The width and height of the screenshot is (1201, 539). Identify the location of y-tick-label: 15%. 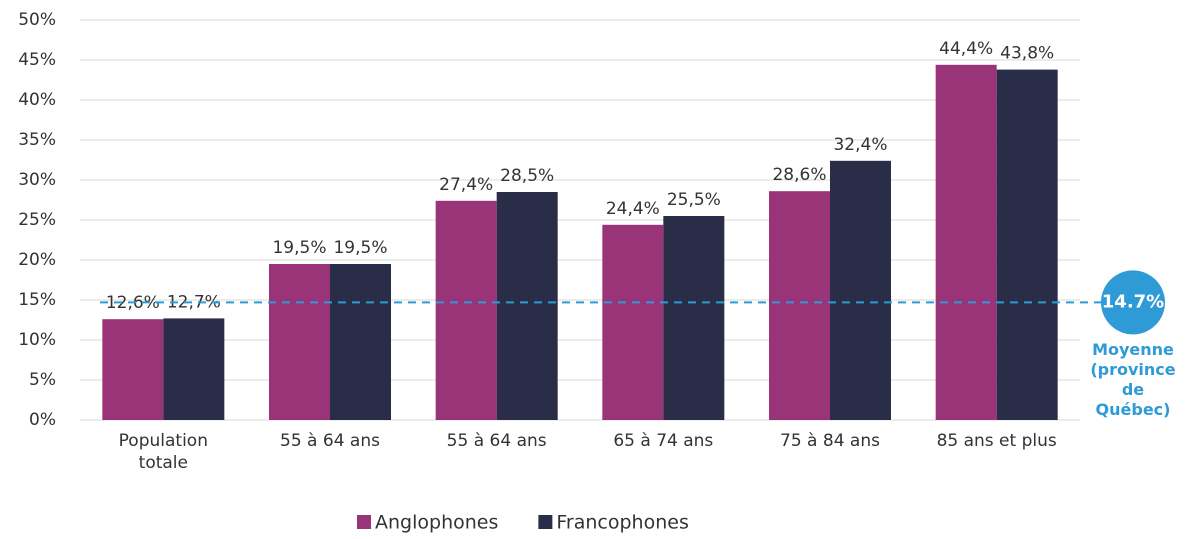
(37, 300).